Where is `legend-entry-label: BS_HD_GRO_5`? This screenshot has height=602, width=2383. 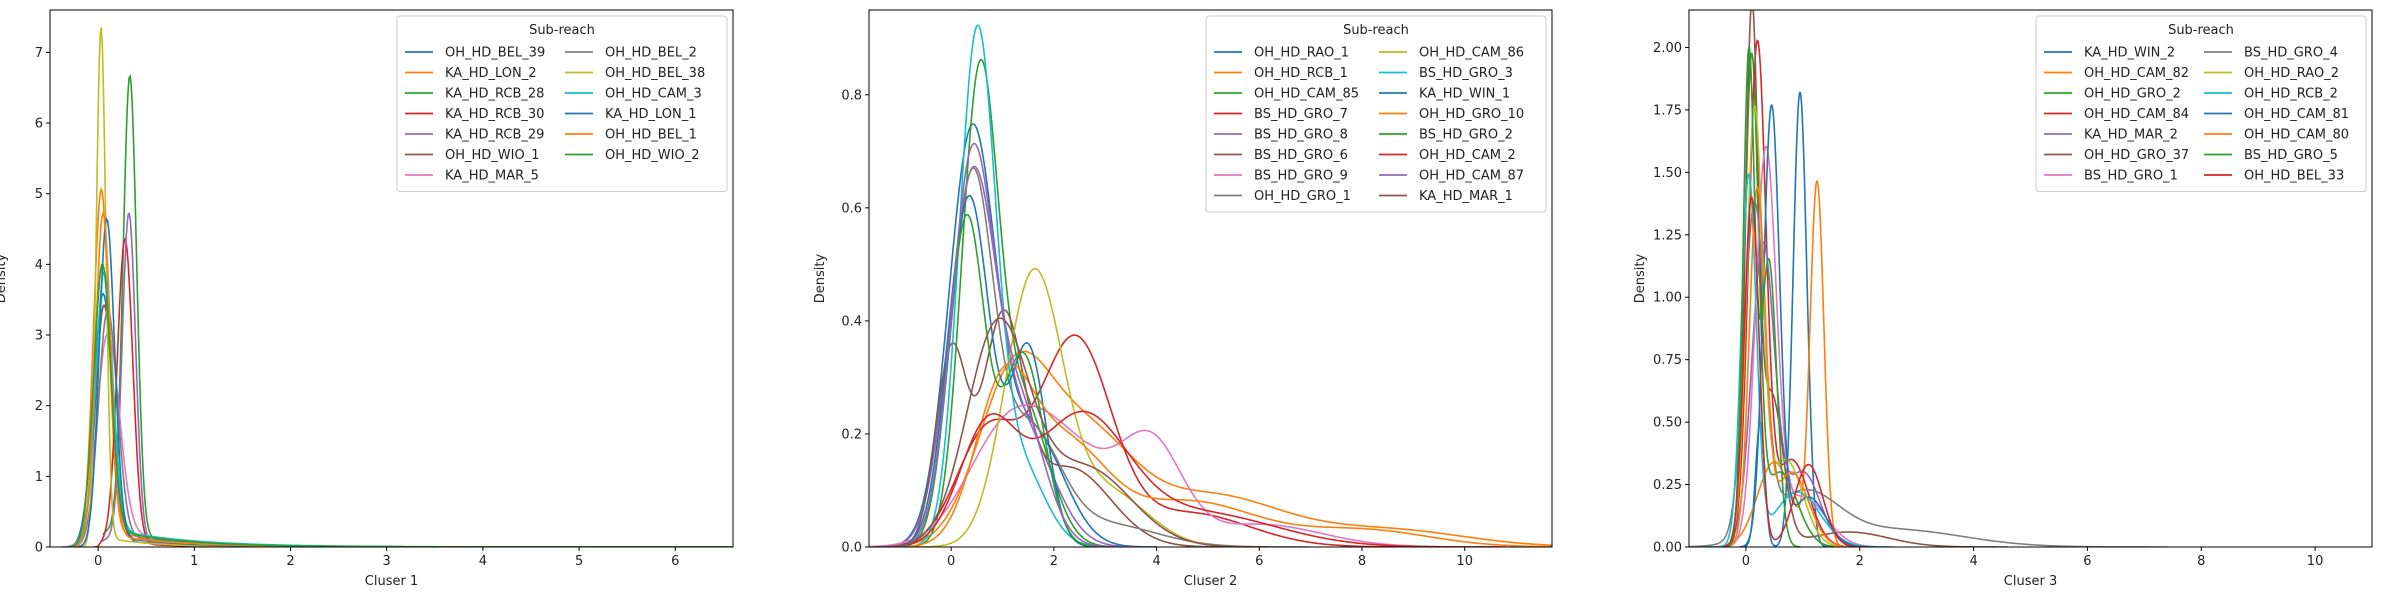 legend-entry-label: BS_HD_GRO_5 is located at coordinates (2291, 155).